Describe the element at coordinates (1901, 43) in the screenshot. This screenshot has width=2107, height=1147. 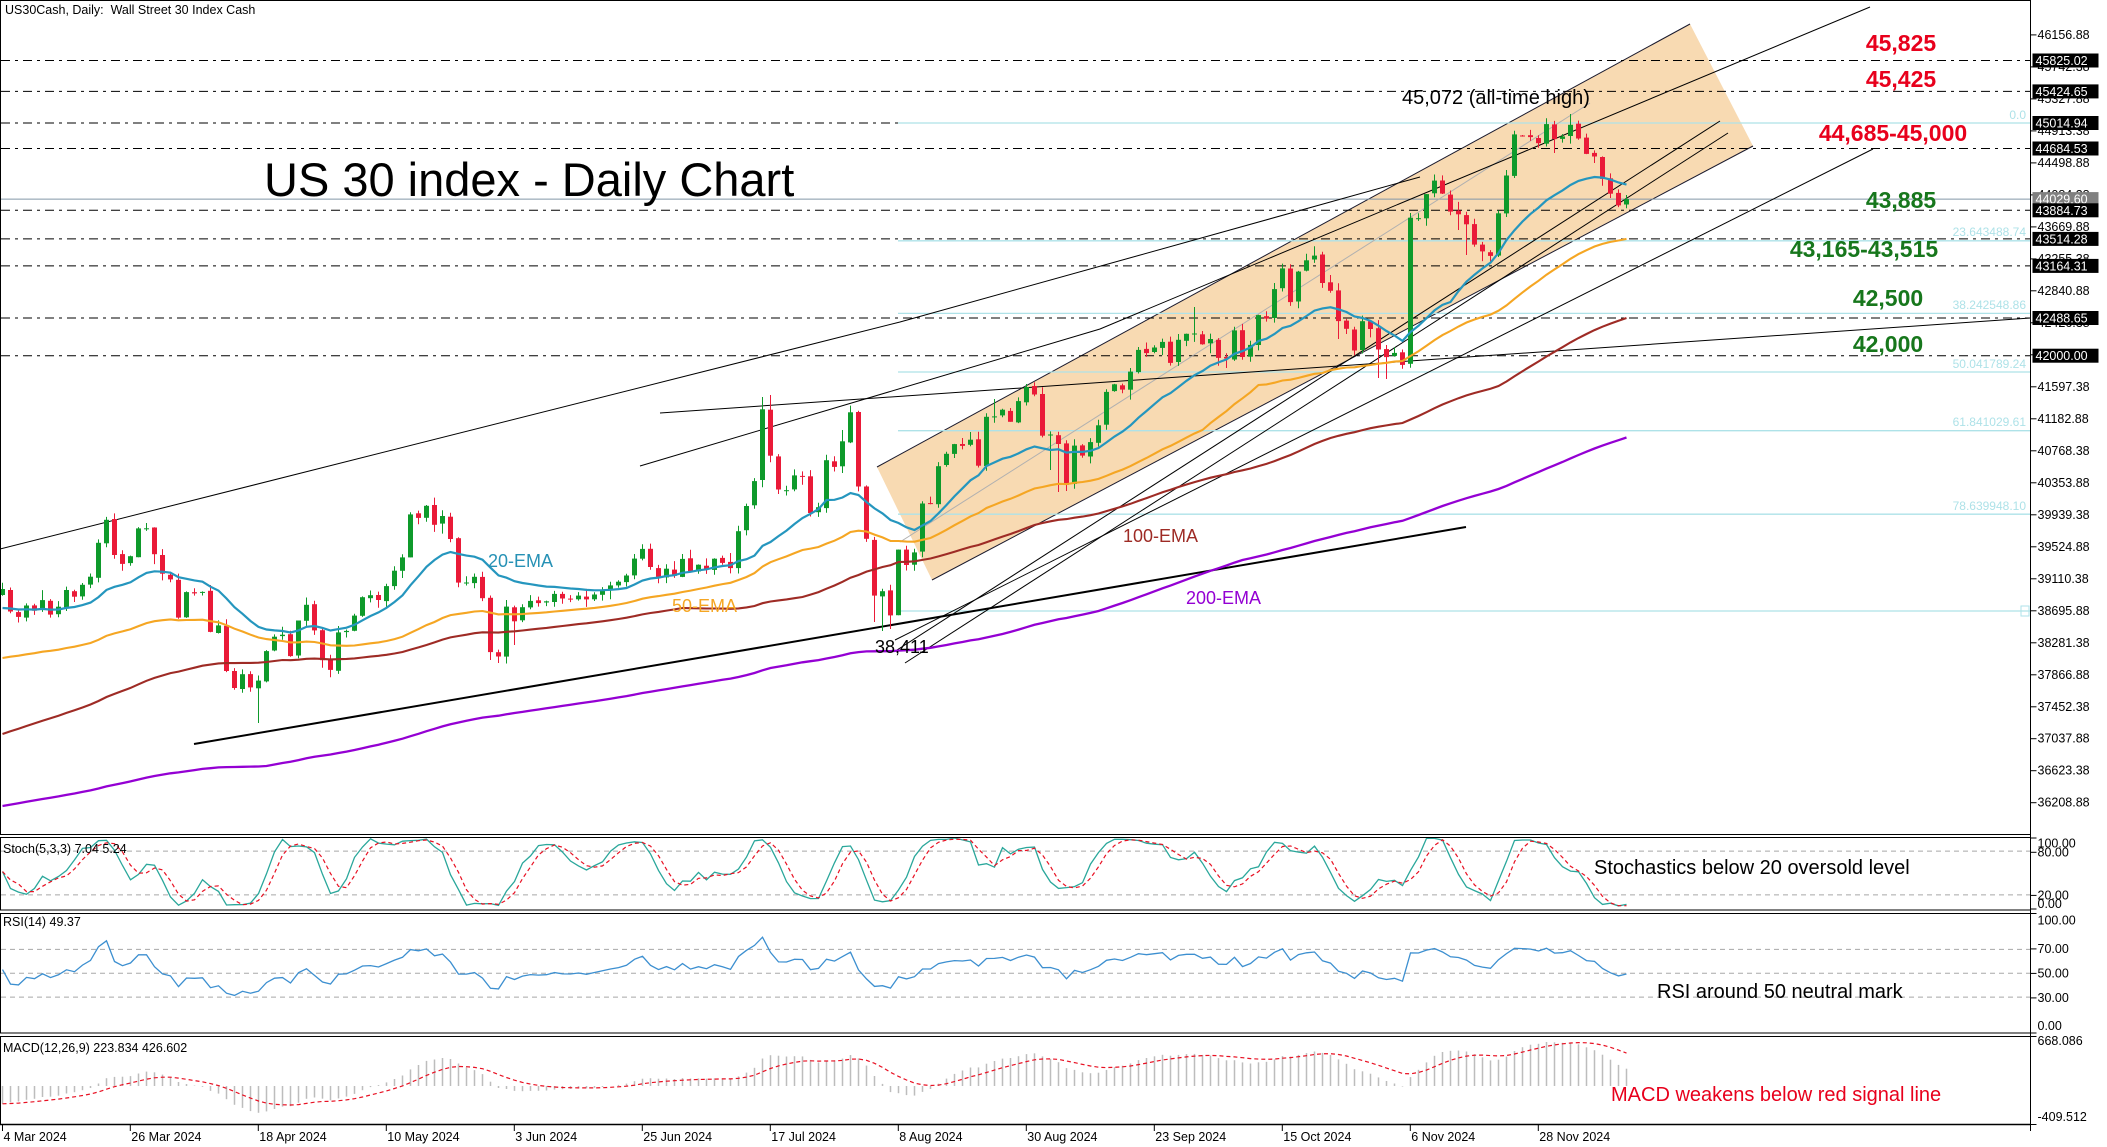
I see `svg-text: 45,825` at that location.